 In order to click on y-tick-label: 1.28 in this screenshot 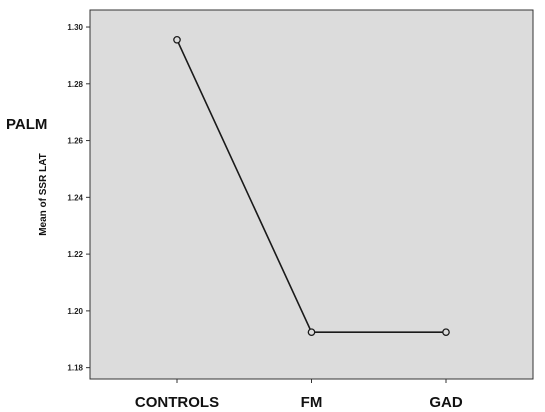, I will do `click(75, 84)`.